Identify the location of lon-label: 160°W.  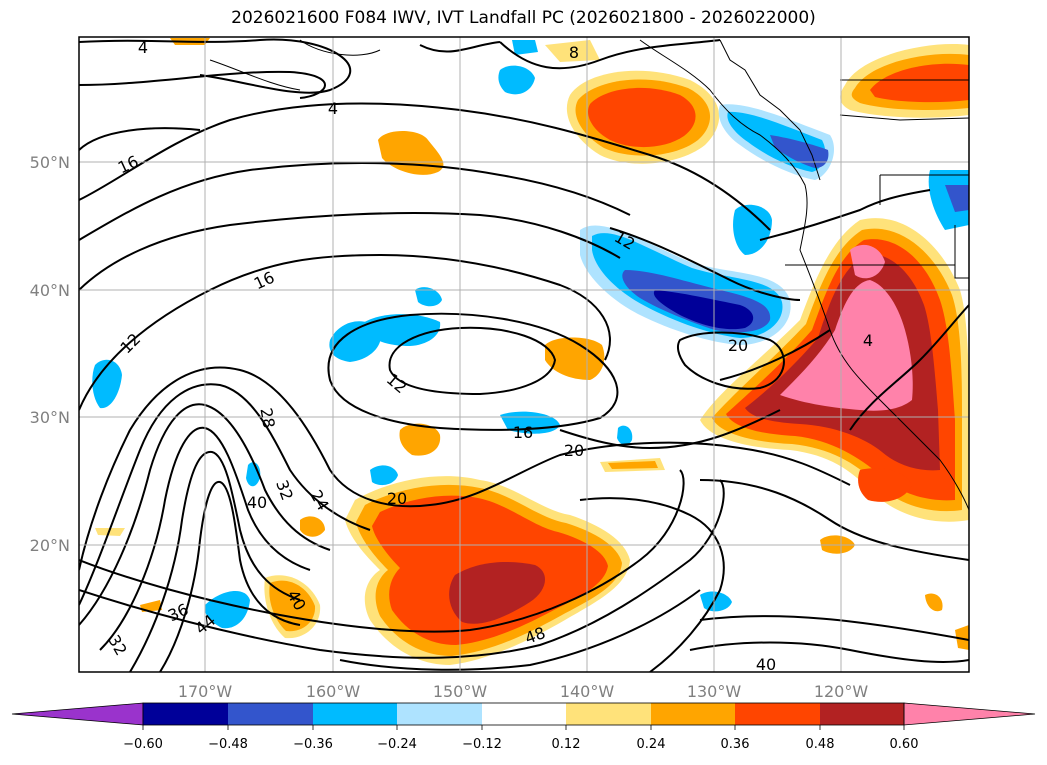
(333, 691).